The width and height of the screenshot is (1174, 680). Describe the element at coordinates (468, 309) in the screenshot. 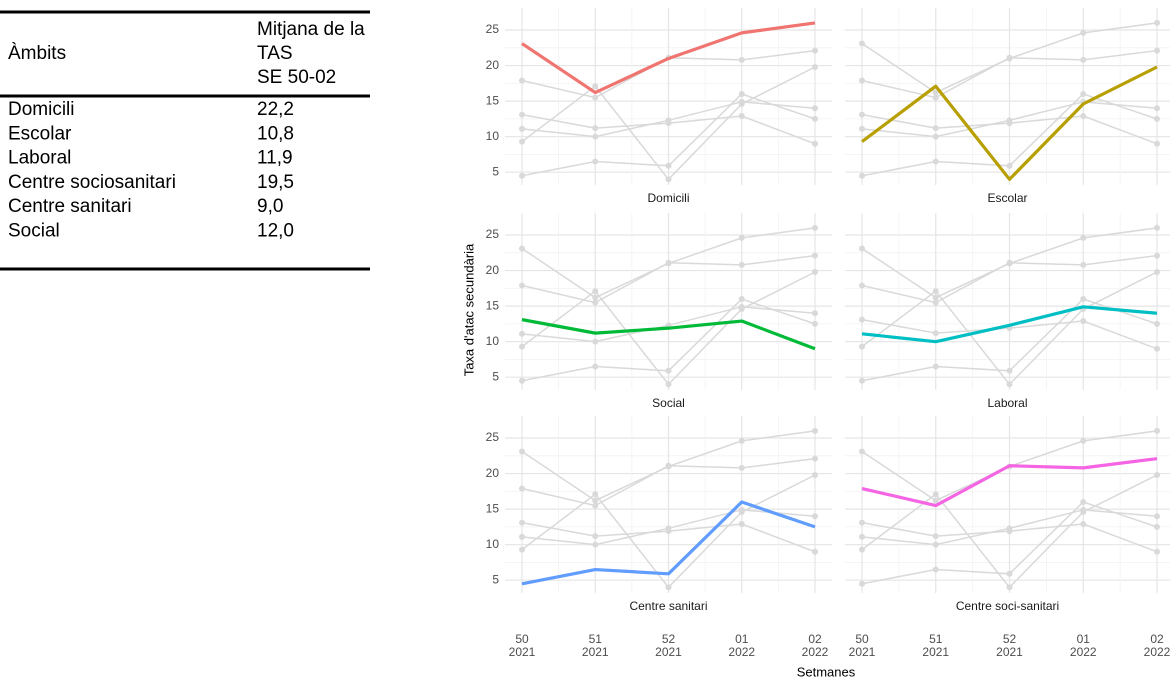

I see `y-axis-title: Taxa d'atac secundària` at that location.